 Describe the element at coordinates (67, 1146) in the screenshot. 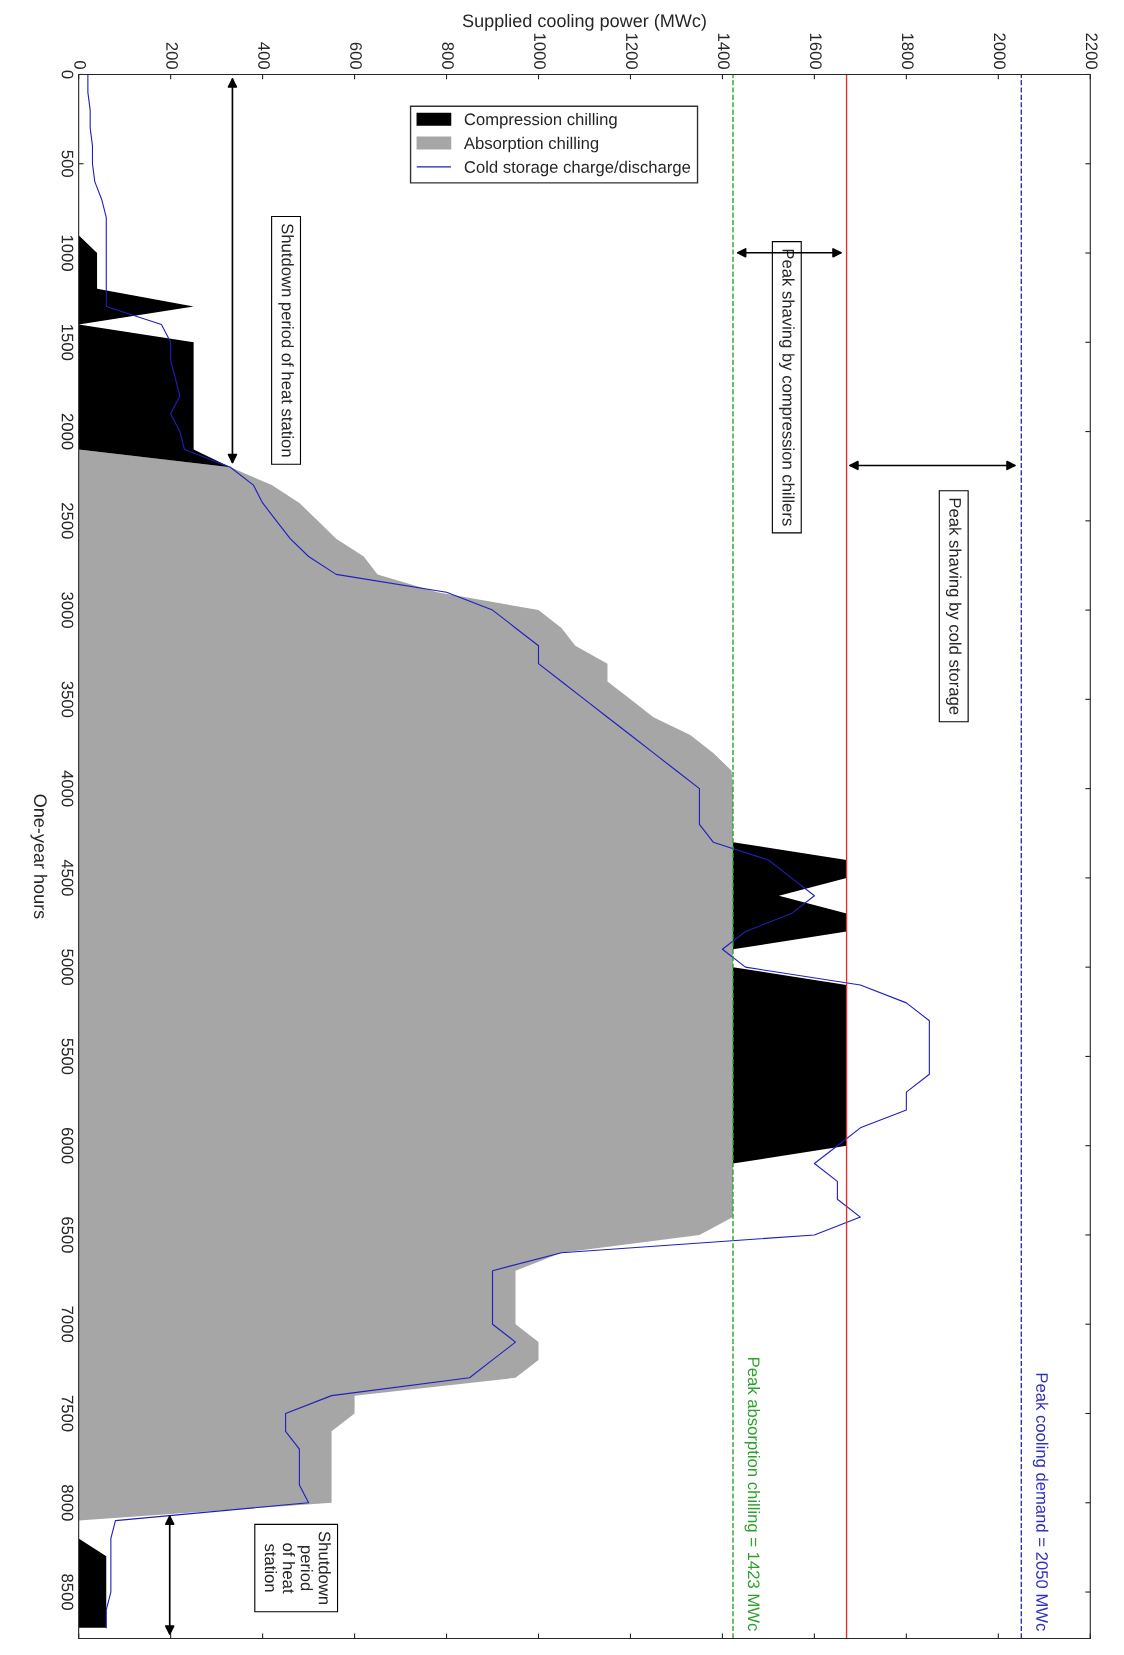

I see `y-tick-label: 6000` at that location.